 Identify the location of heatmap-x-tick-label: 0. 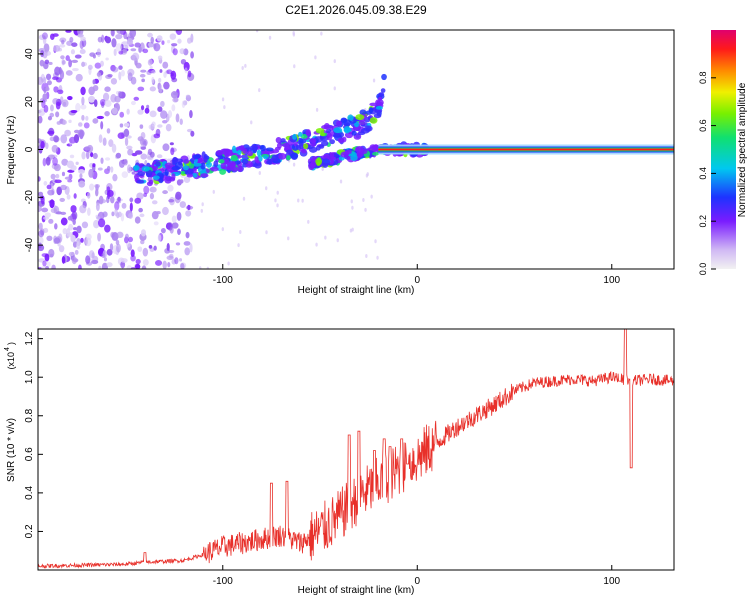
(417, 280).